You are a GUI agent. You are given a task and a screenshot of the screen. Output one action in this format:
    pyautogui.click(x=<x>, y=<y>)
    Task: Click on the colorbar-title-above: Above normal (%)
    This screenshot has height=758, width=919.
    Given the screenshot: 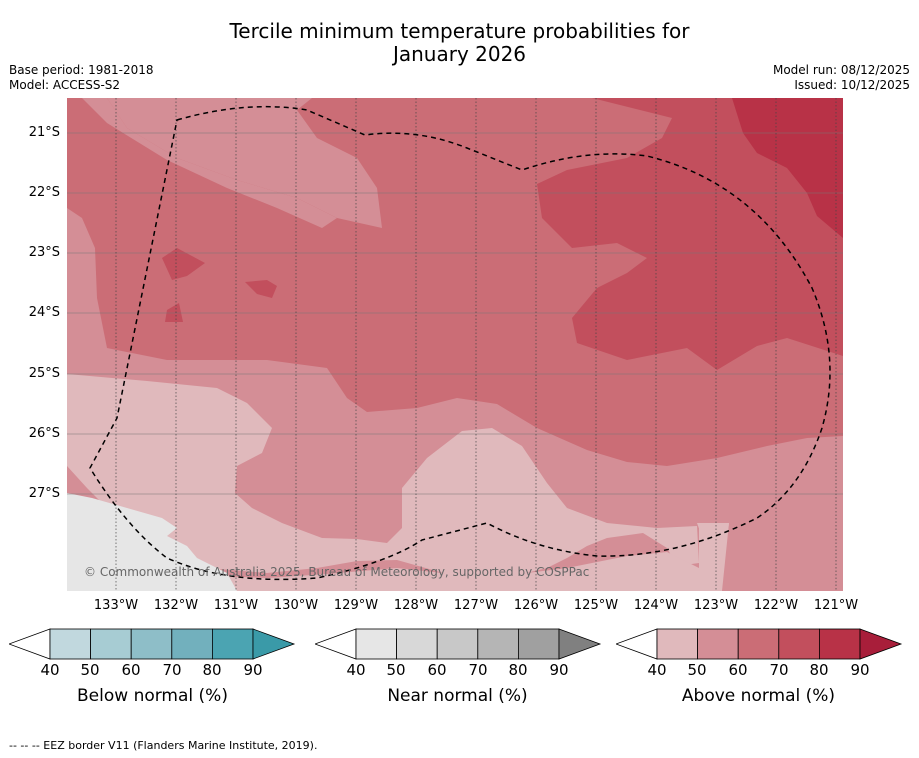 What is the action you would take?
    pyautogui.click(x=758, y=696)
    